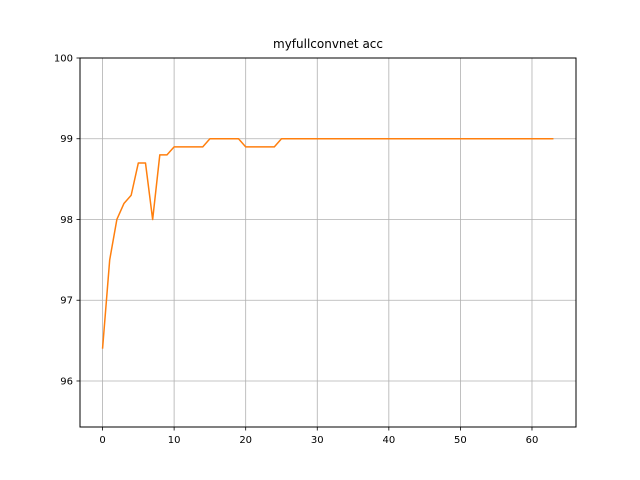 The image size is (640, 480). I want to click on y-tick-label: 97, so click(66, 301).